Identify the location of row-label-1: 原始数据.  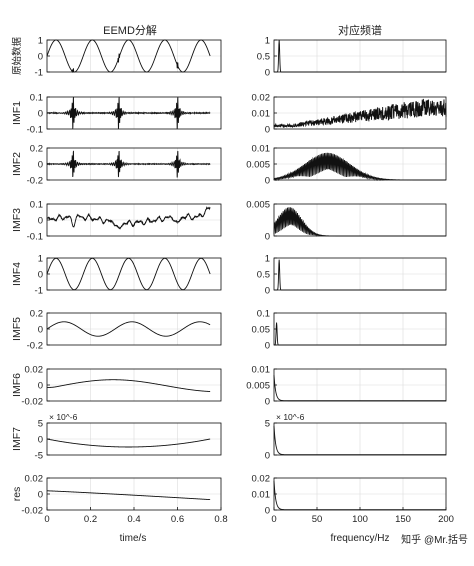
(17, 56).